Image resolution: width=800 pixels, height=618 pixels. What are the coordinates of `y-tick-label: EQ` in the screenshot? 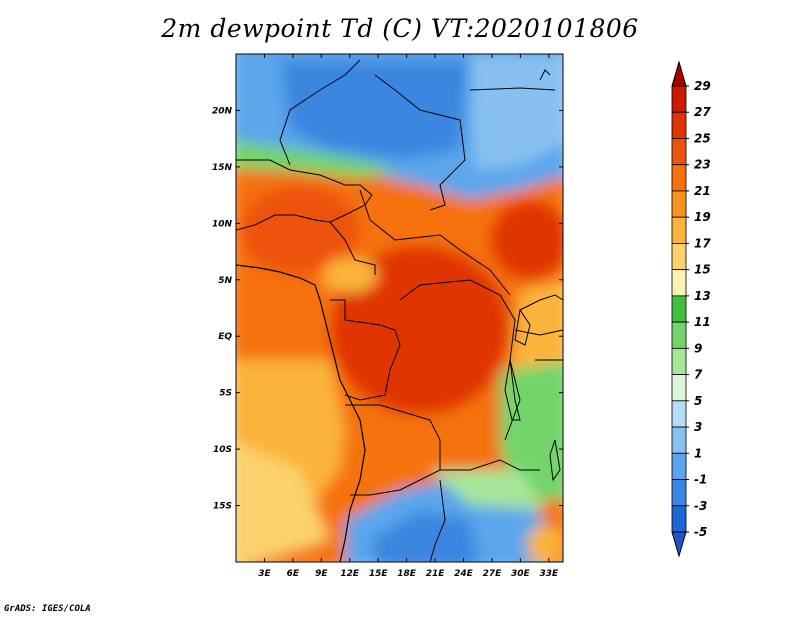 It's located at (225, 337).